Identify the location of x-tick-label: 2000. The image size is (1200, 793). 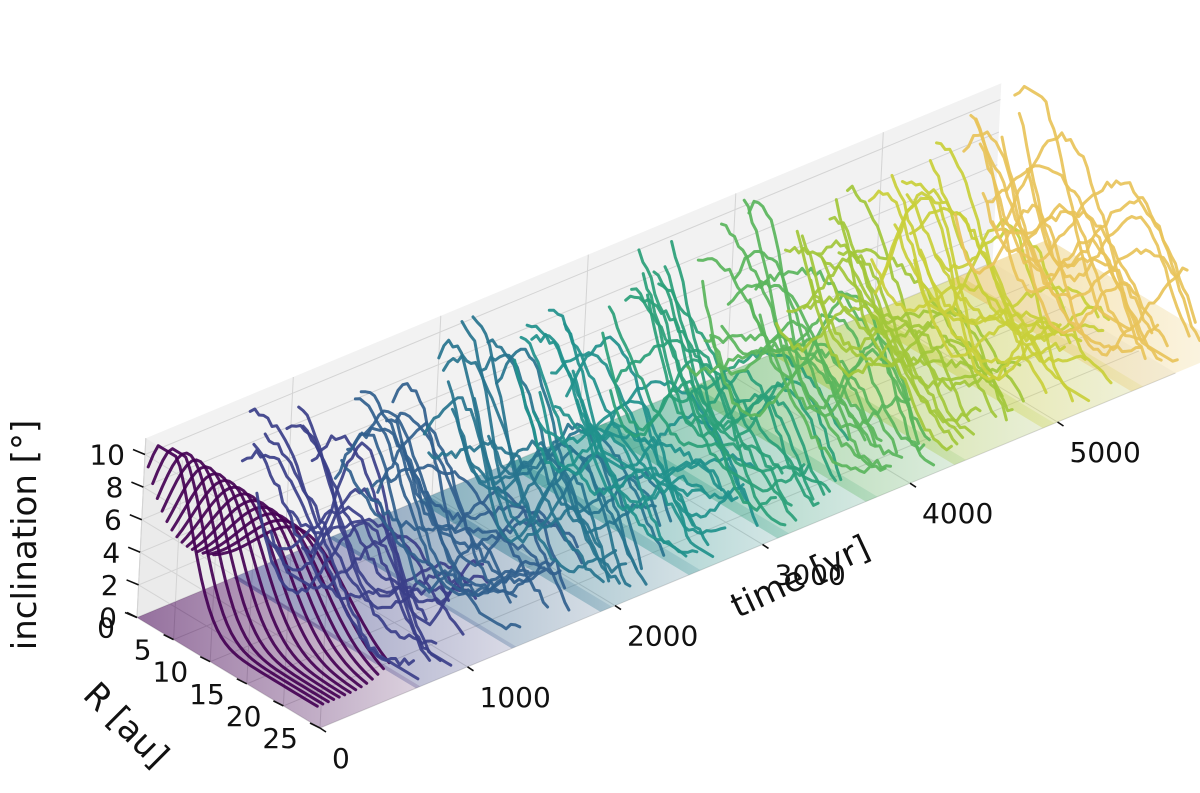
(662, 636).